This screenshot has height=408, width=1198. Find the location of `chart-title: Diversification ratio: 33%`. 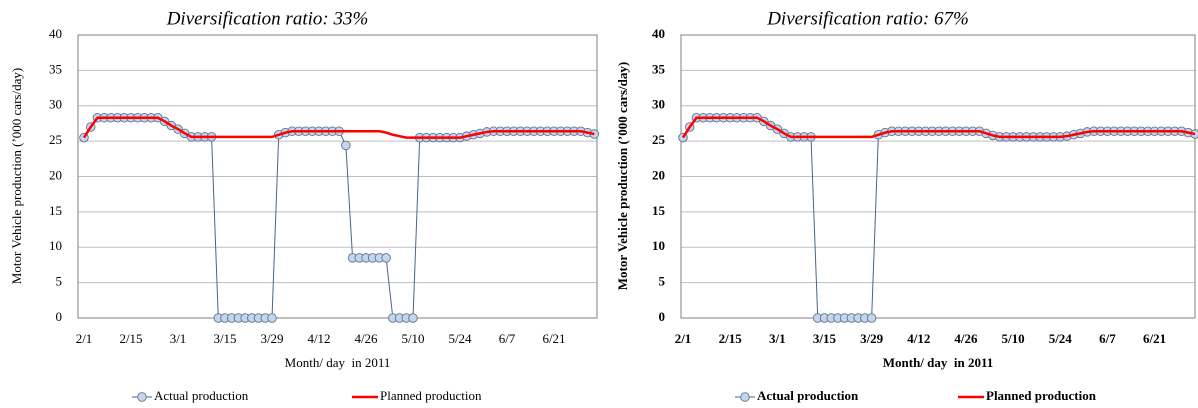

chart-title: Diversification ratio: 33% is located at coordinates (267, 18).